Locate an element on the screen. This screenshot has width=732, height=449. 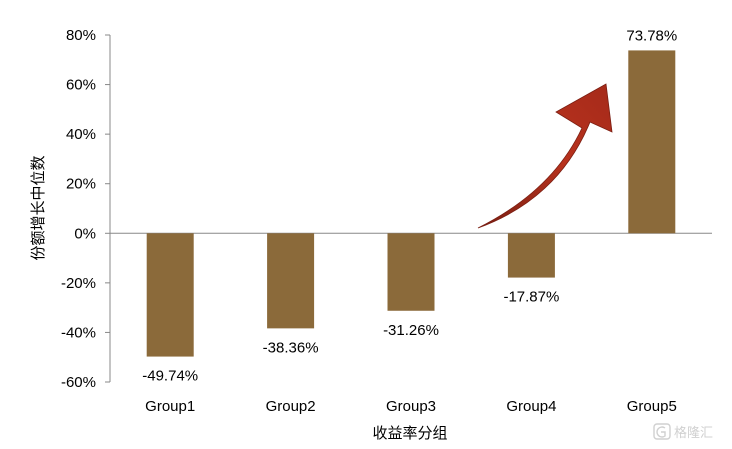
y-tick-label: 60% is located at coordinates (81, 85).